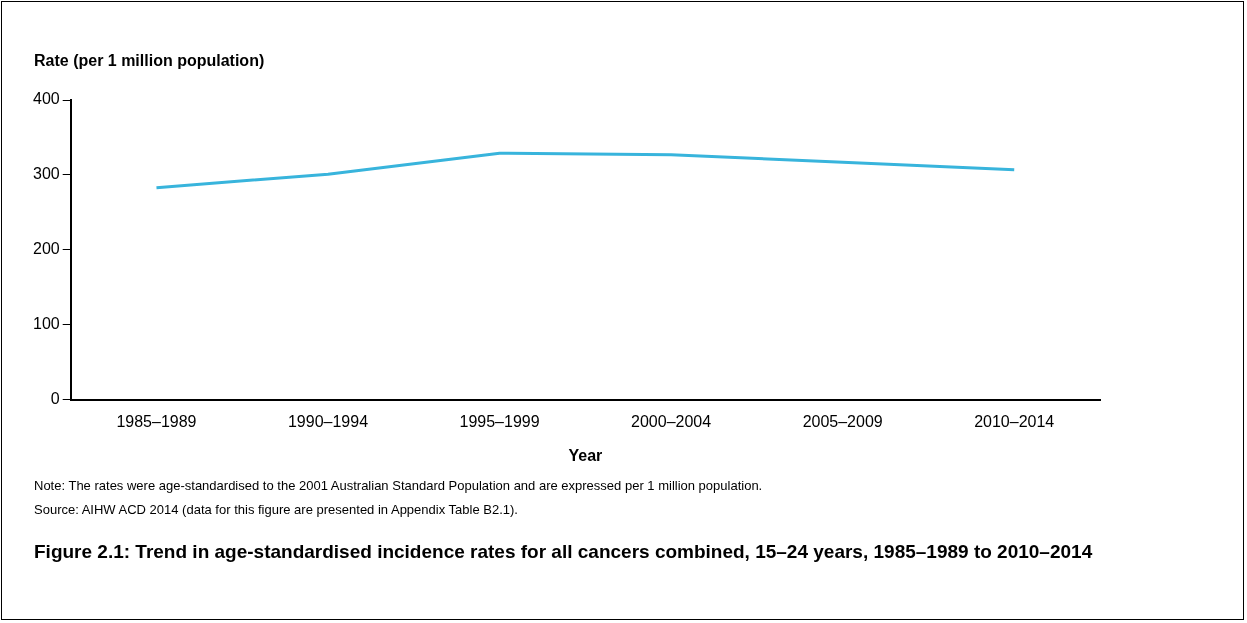 The height and width of the screenshot is (623, 1247). What do you see at coordinates (585, 455) in the screenshot?
I see `x-axis-title: Year` at bounding box center [585, 455].